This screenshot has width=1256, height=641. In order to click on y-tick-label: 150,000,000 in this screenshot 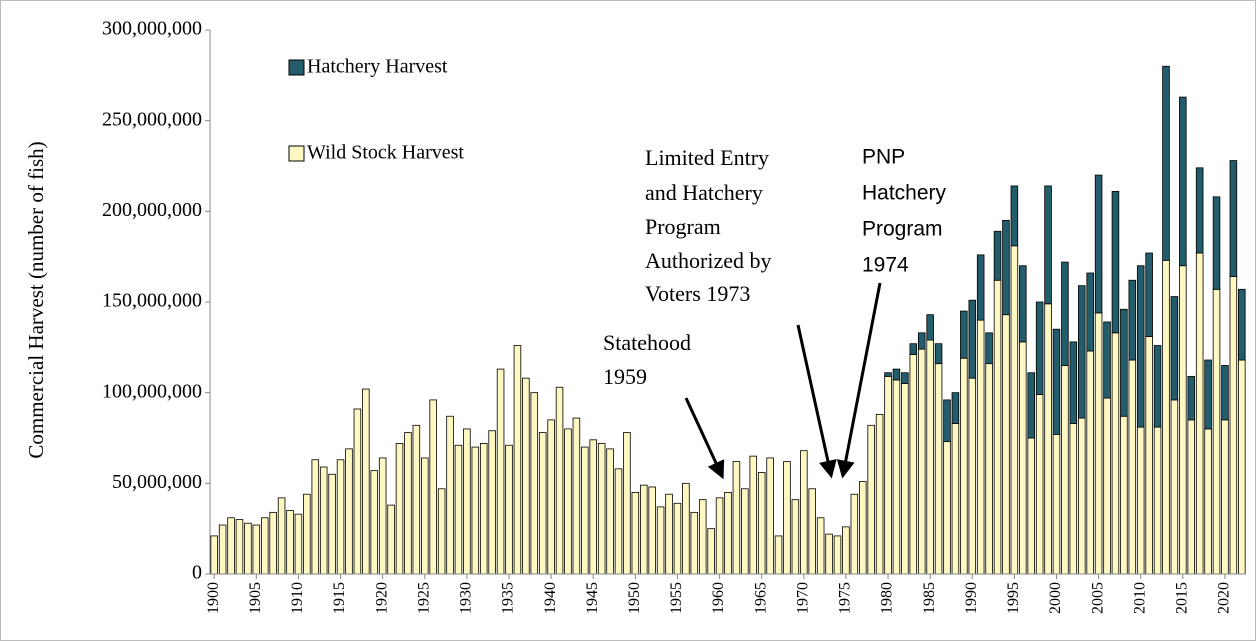, I will do `click(152, 301)`.